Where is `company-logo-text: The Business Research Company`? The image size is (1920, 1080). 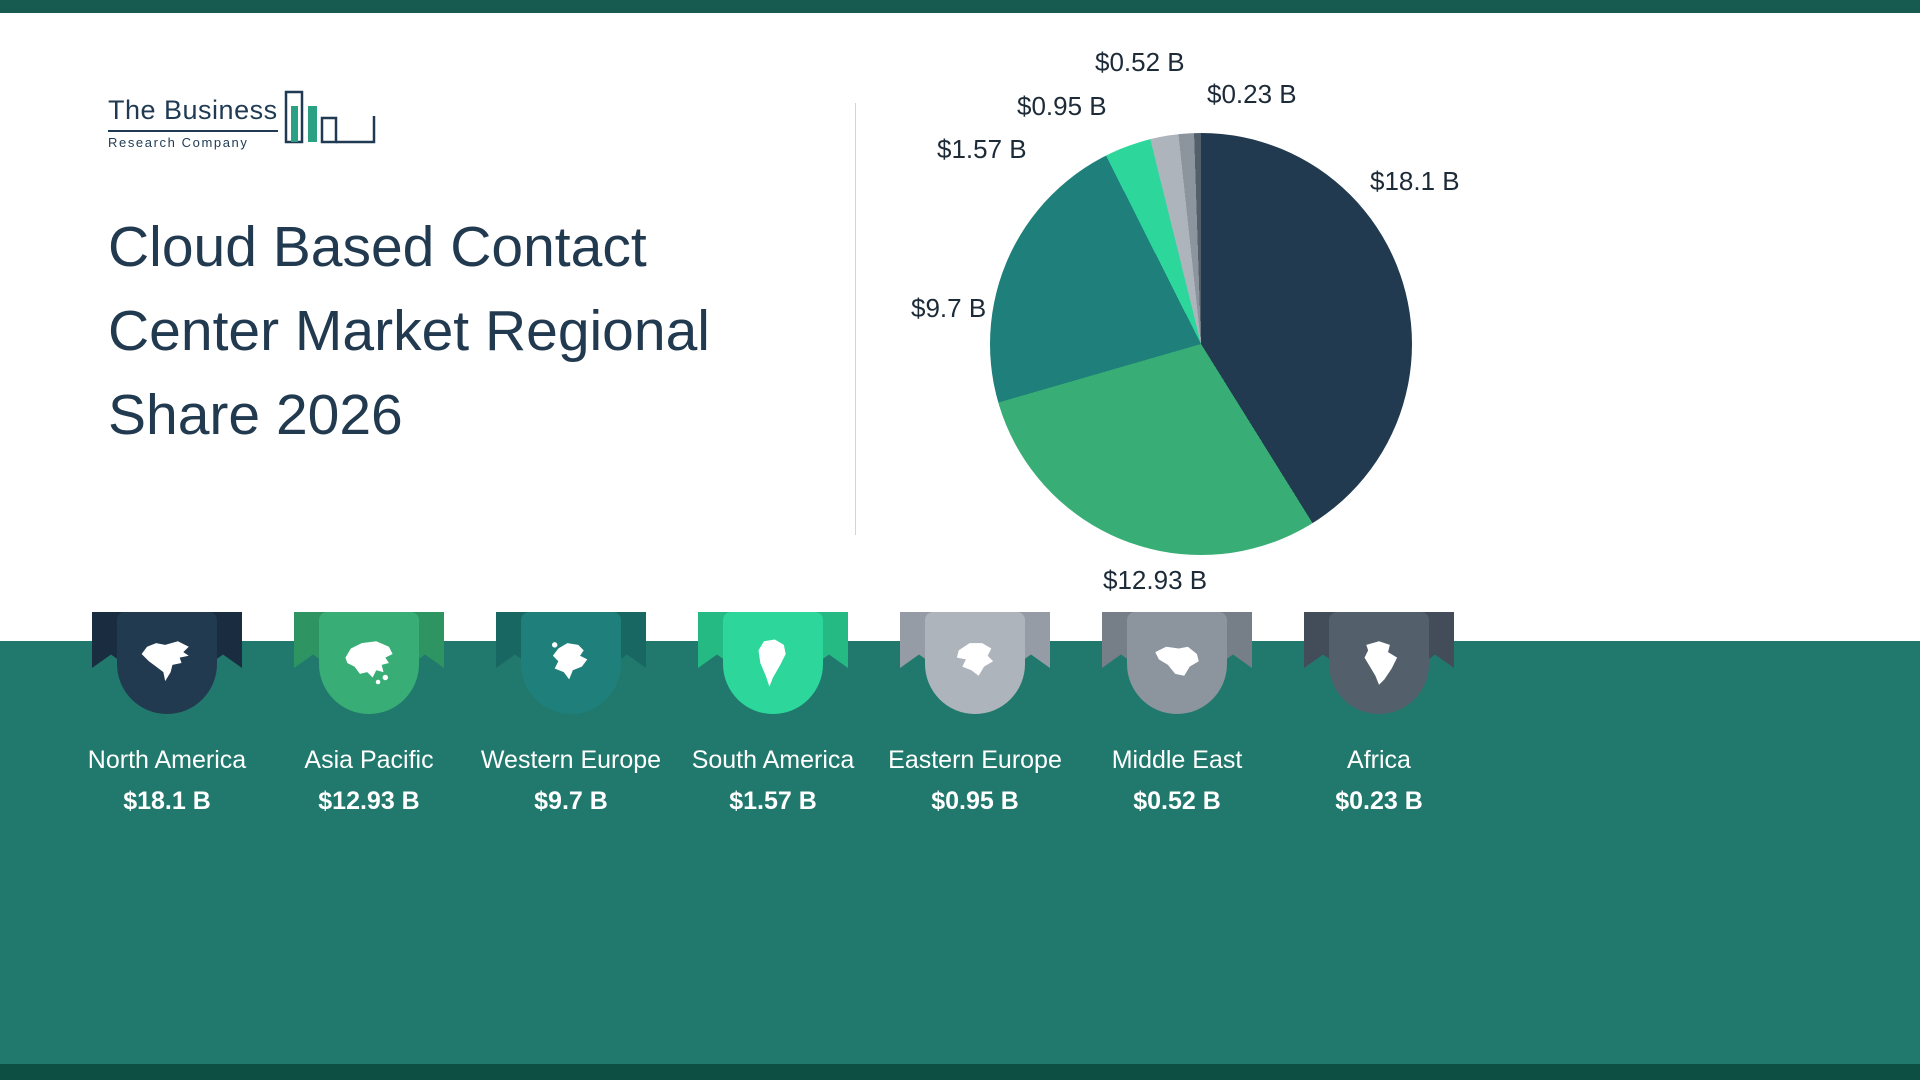 company-logo-text: The Business Research Company is located at coordinates (193, 122).